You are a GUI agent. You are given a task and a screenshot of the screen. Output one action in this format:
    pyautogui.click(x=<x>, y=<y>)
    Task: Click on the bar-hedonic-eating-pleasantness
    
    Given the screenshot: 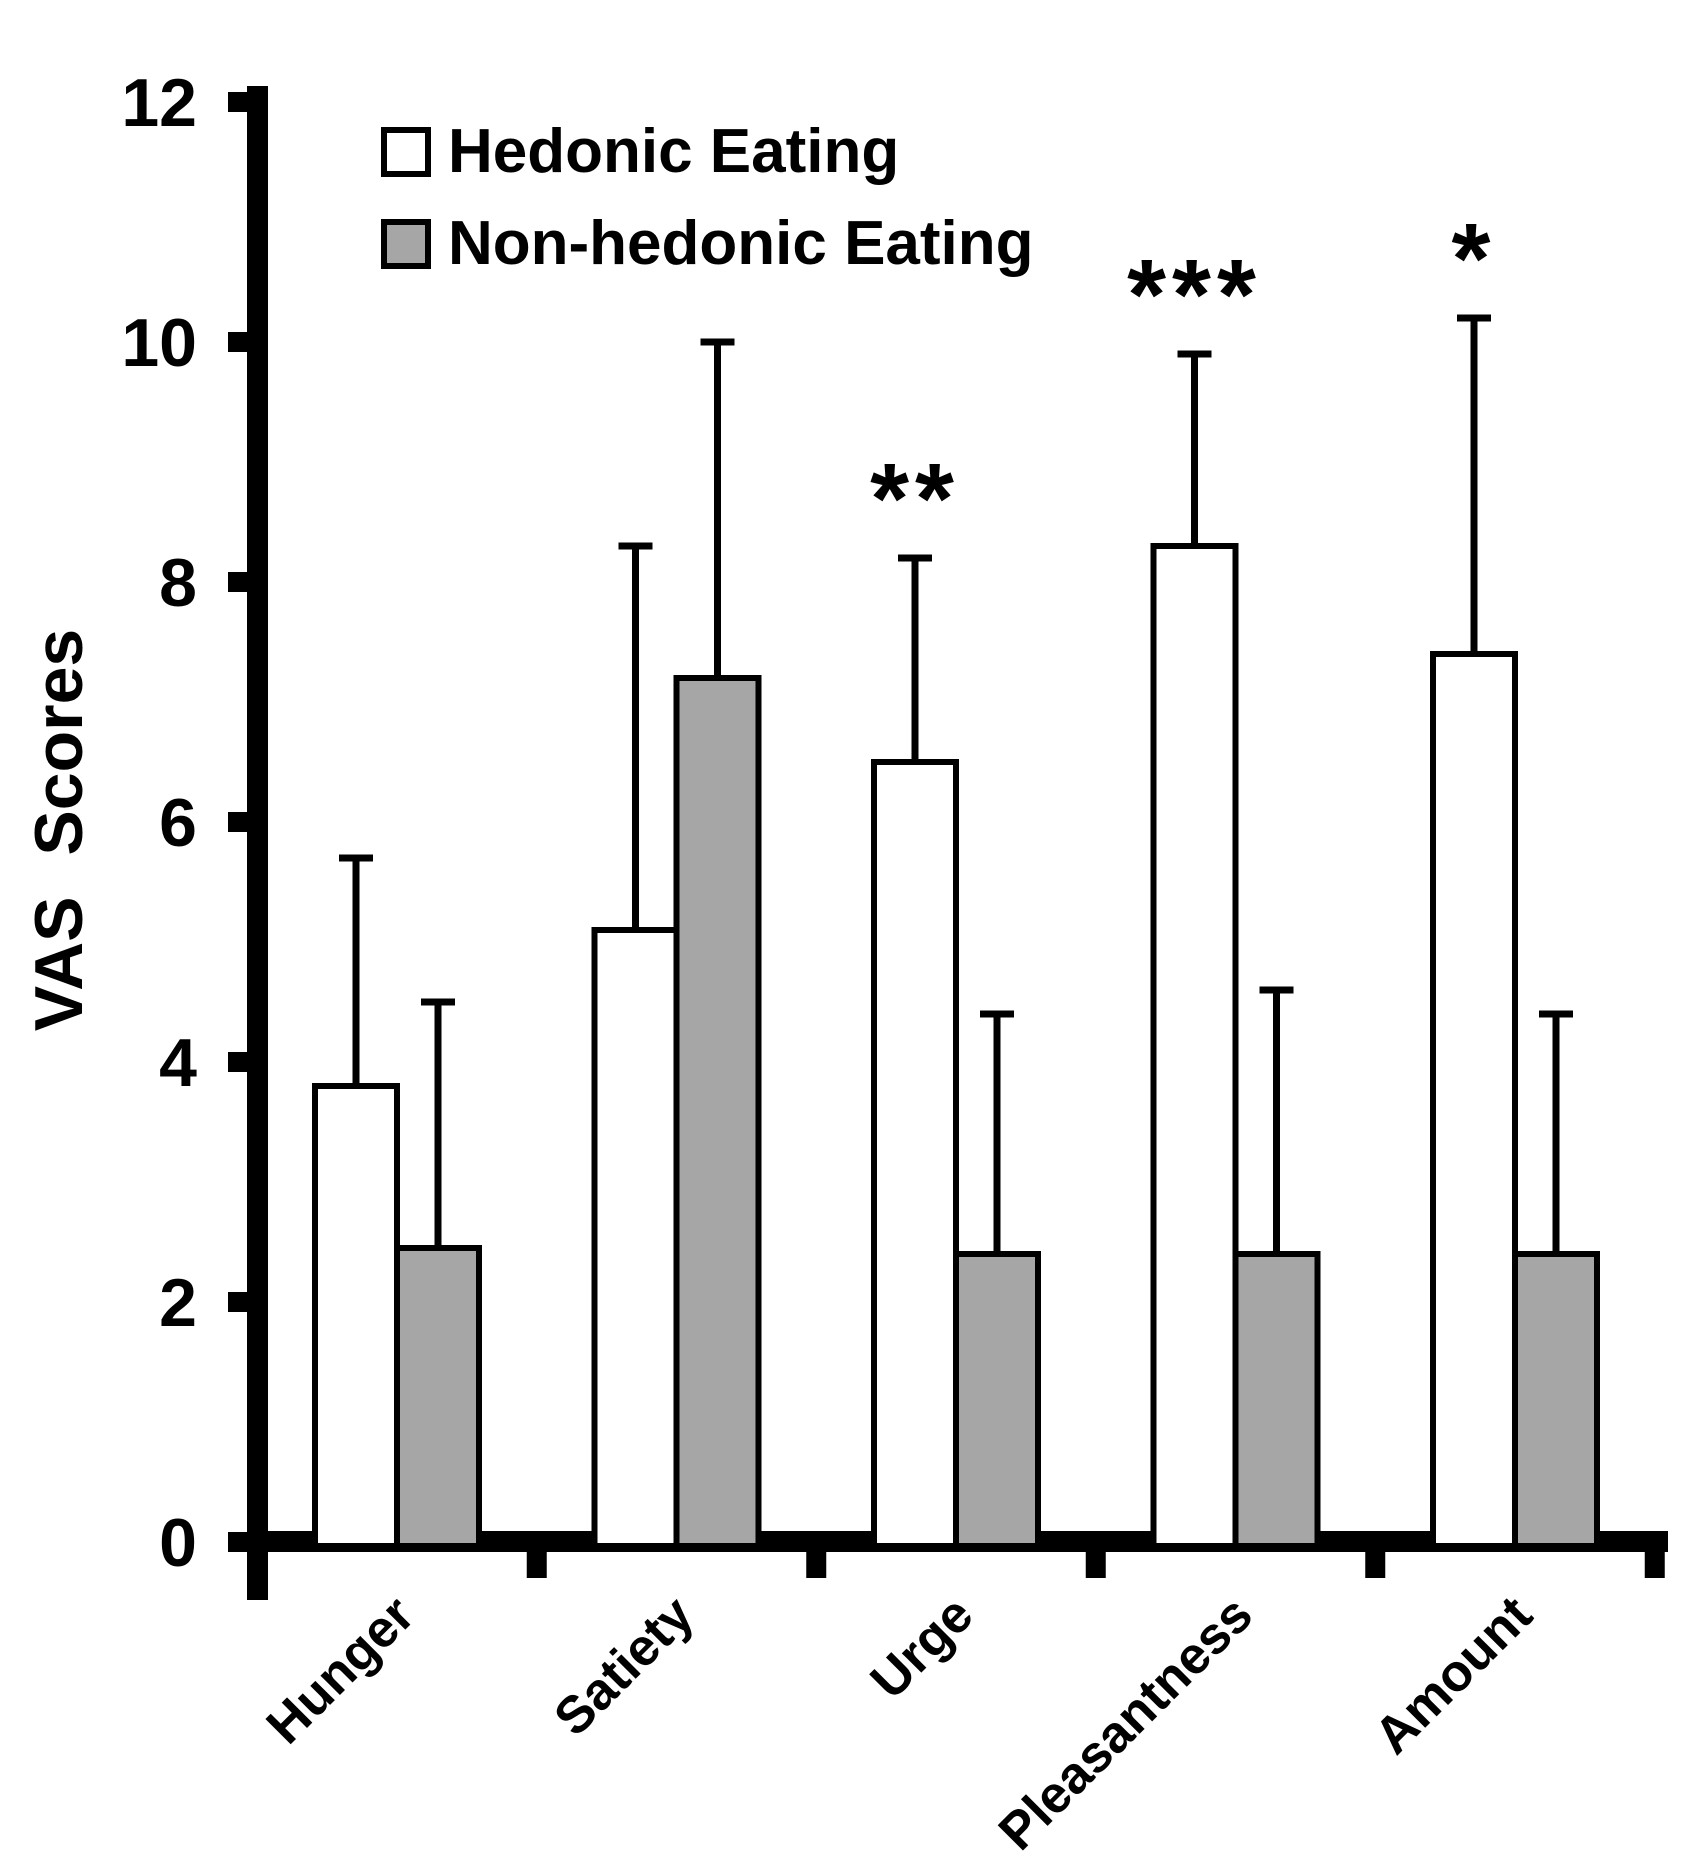 What is the action you would take?
    pyautogui.click(x=1194, y=1046)
    